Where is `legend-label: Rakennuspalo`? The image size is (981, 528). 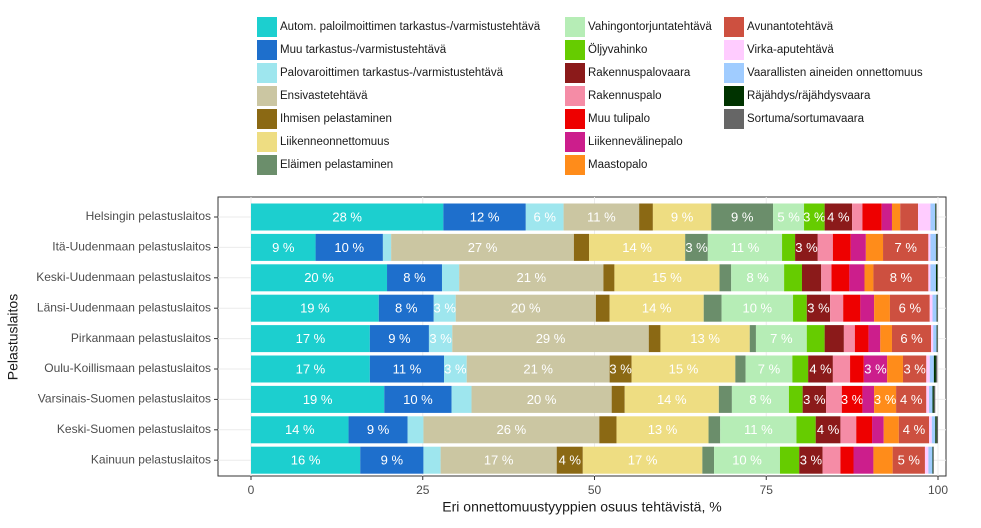 legend-label: Rakennuspalo is located at coordinates (625, 96).